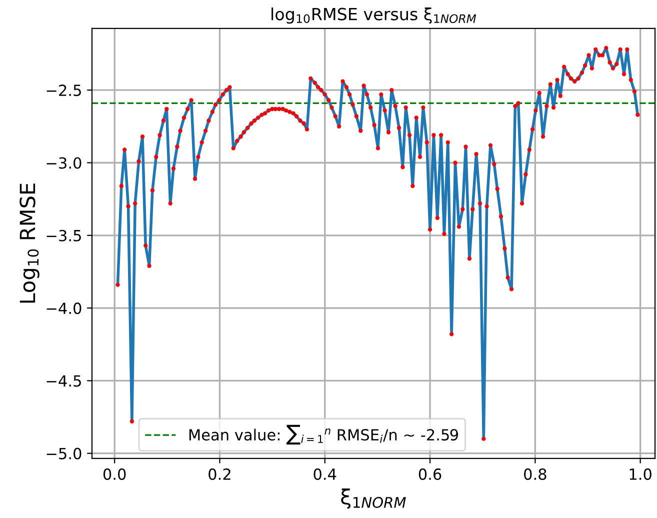 The width and height of the screenshot is (657, 518). Describe the element at coordinates (114, 474) in the screenshot. I see `x-tick-label: 0.0` at that location.